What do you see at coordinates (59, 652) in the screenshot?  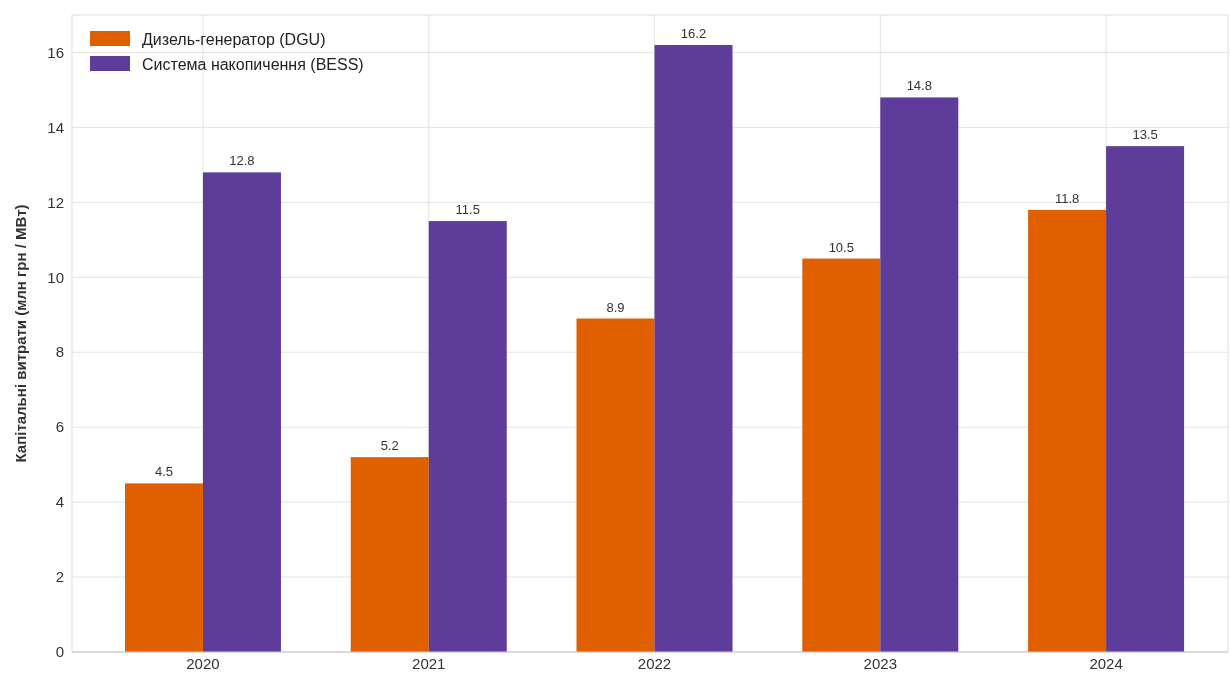 I see `y-tick-label: 0` at bounding box center [59, 652].